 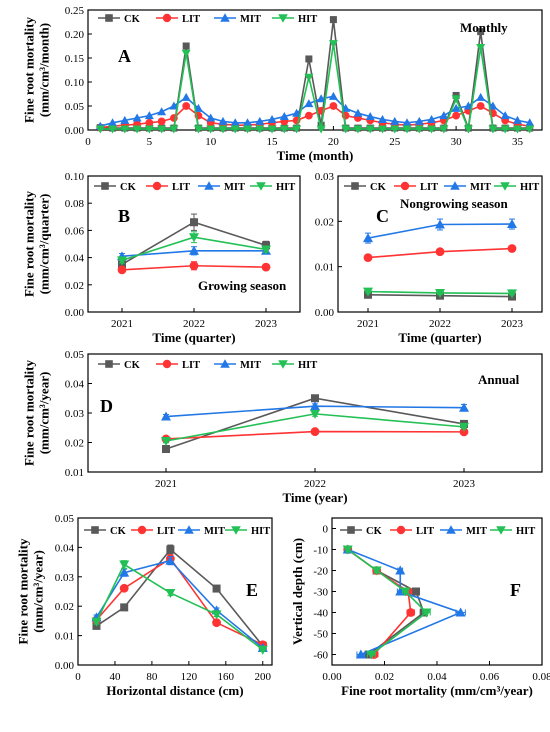 I want to click on series-line-hit, so click(x=315, y=88).